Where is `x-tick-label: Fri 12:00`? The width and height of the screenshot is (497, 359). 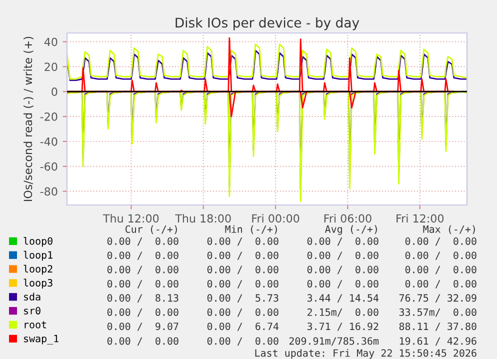
x-tick-label: Fri 12:00 is located at coordinates (420, 218).